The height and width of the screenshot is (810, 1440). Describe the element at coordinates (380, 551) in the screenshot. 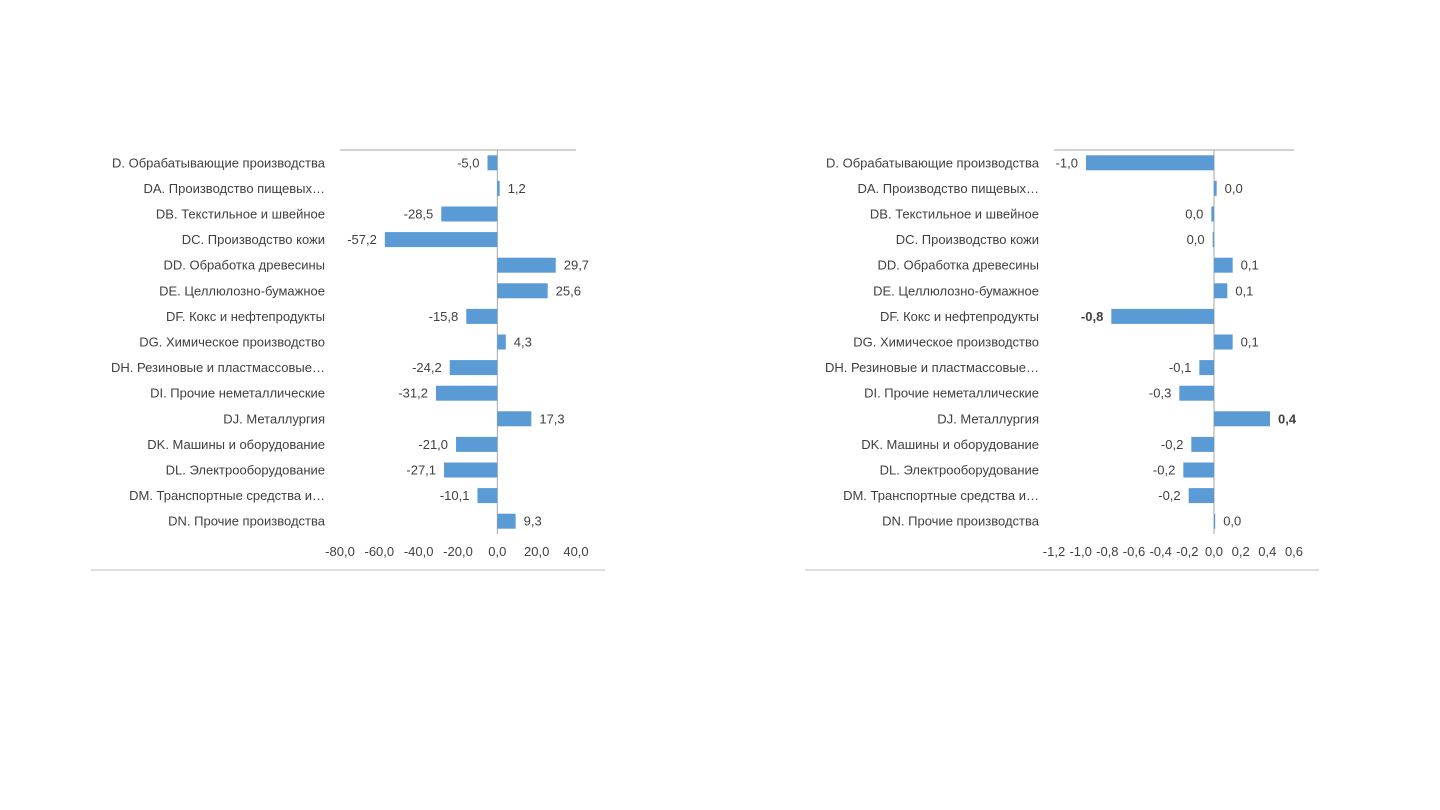

I see `tick-label: -60,0` at that location.